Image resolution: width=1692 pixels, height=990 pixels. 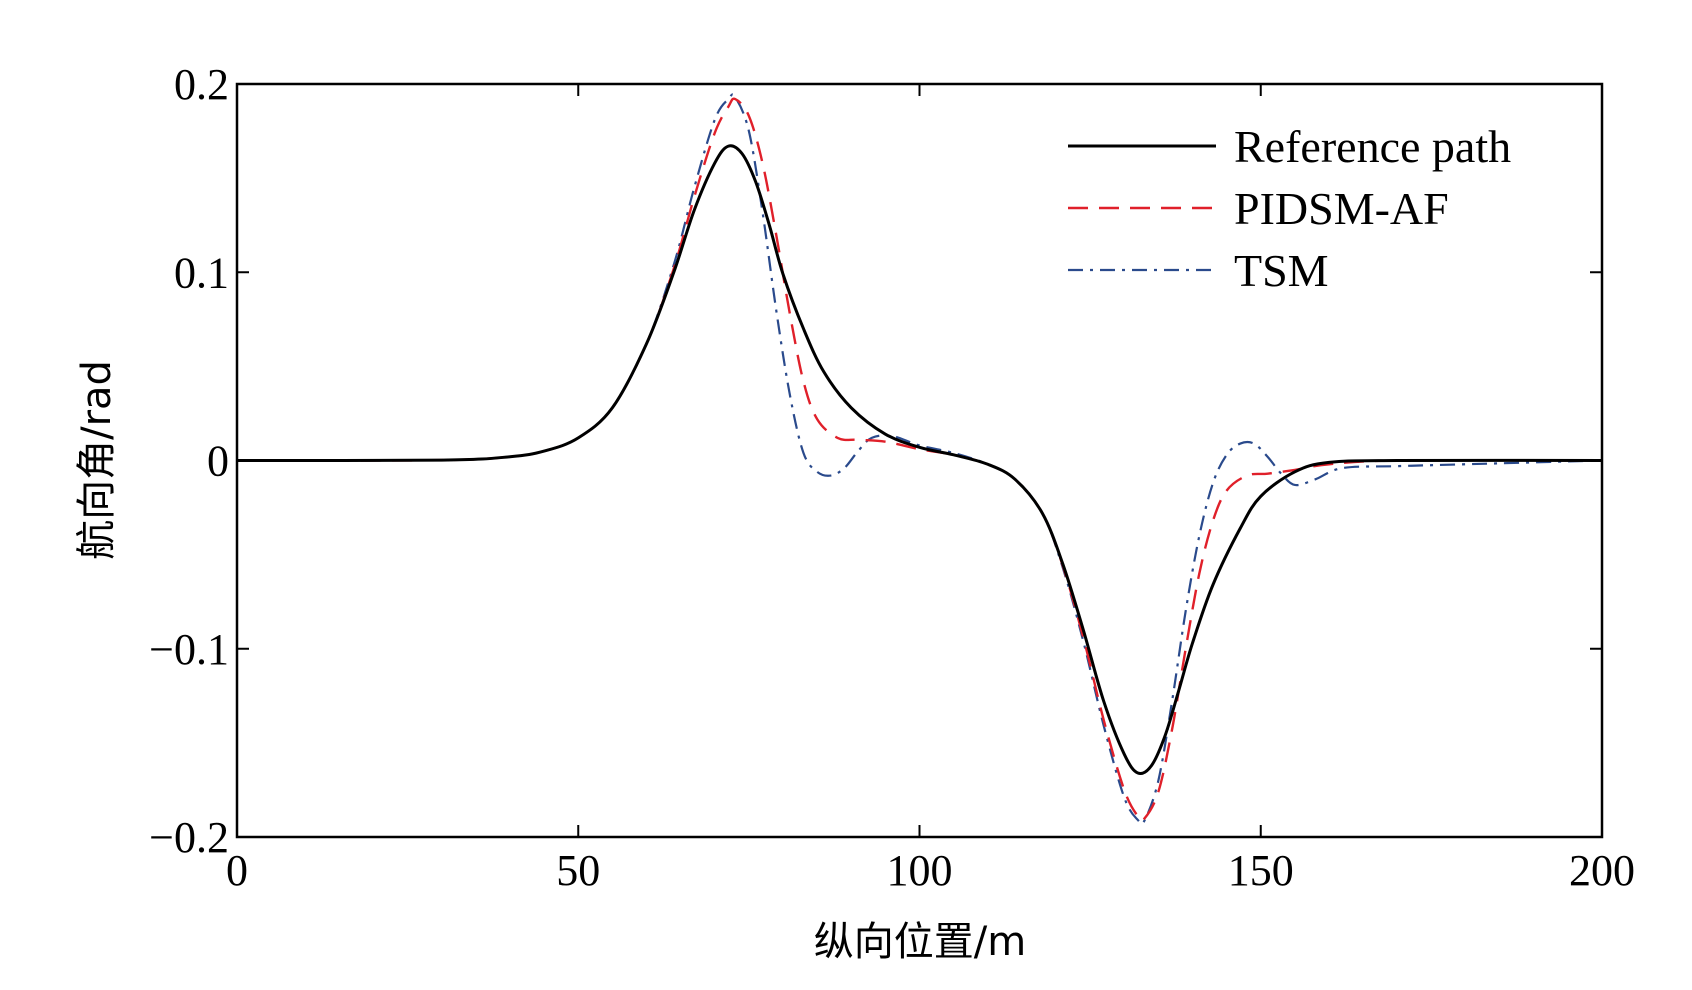 I want to click on legend-label: PIDSM-AF, so click(x=1341, y=208).